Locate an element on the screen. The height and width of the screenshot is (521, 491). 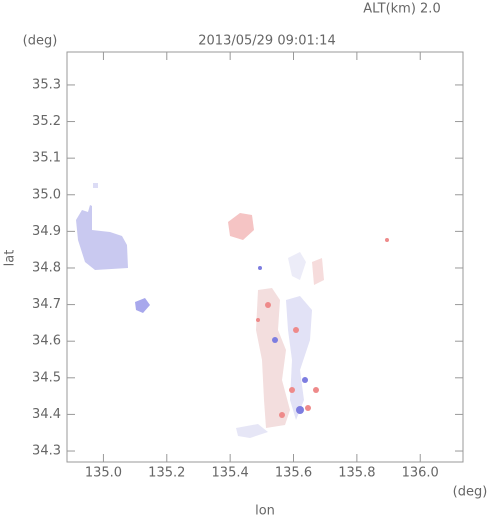
y-tick-label: 34.8 is located at coordinates (46, 267).